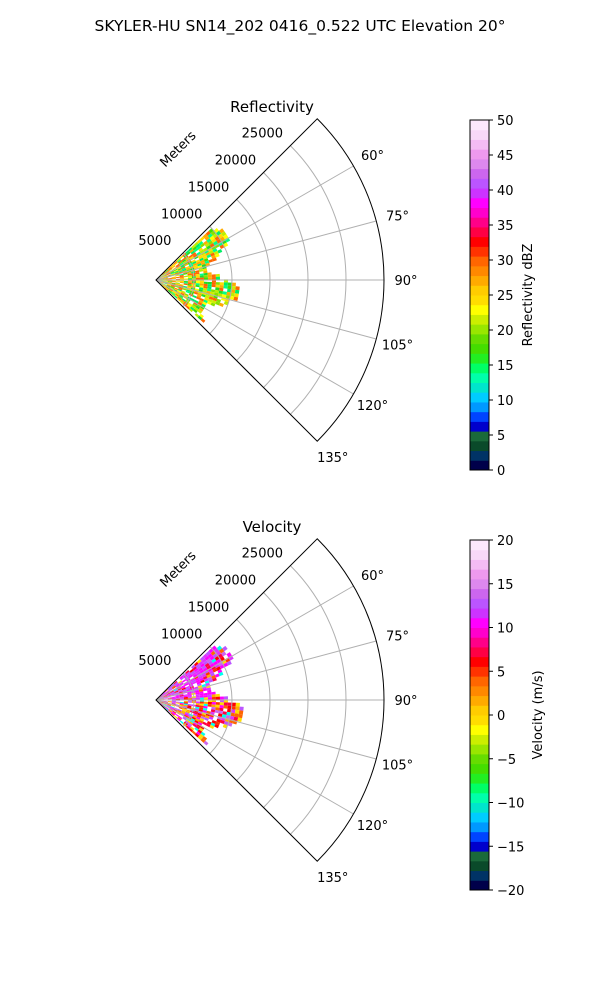 This screenshot has height=1000, width=600. Describe the element at coordinates (272, 527) in the screenshot. I see `velocity-title: Velocity` at that location.